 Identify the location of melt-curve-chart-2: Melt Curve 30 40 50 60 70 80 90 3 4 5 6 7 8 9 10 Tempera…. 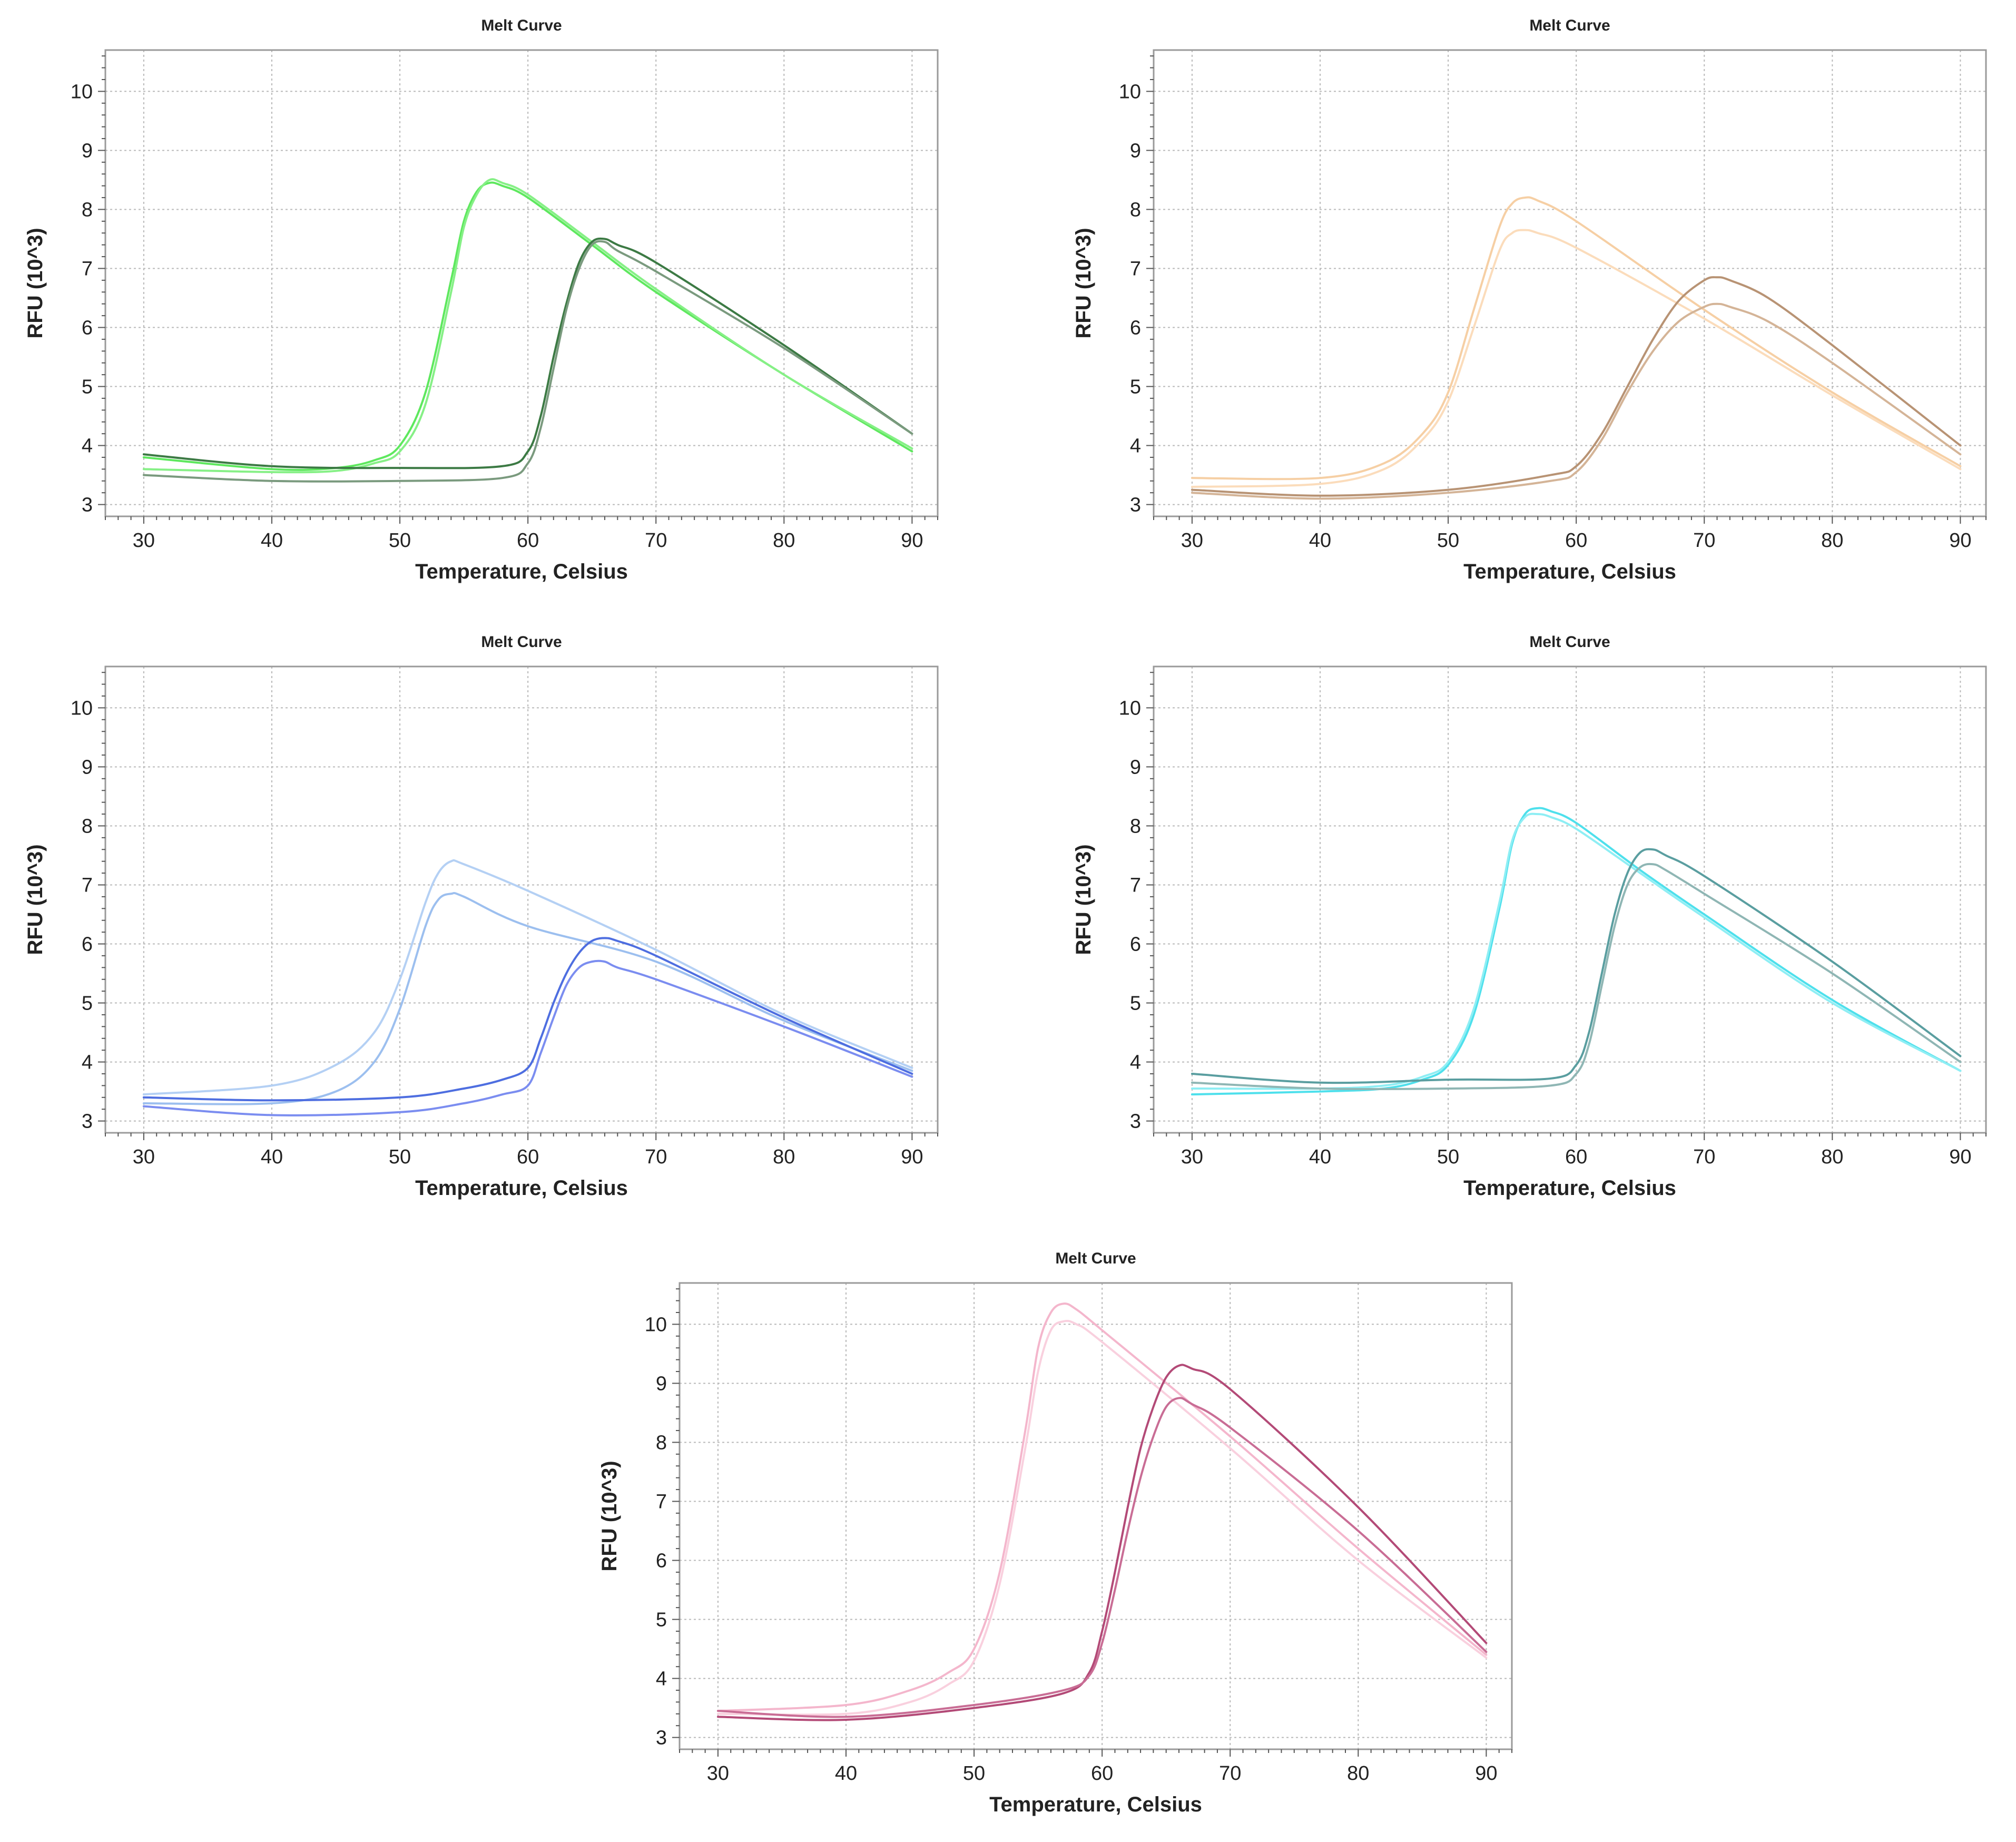
(1529, 300).